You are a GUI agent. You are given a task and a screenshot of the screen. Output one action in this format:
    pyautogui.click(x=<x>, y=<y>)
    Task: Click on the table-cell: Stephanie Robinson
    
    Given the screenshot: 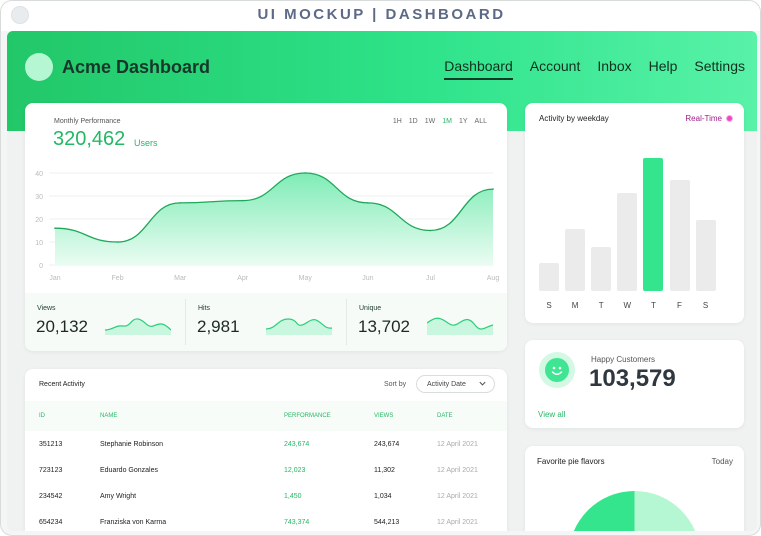 What is the action you would take?
    pyautogui.click(x=132, y=444)
    